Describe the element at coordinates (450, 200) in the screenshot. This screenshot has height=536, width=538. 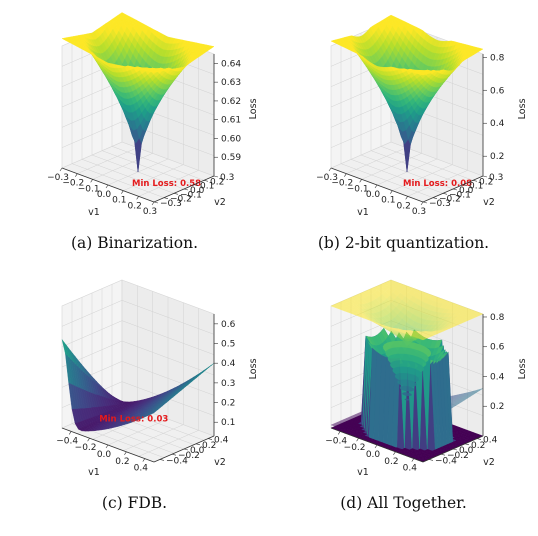
I see `y-tick-label: −0.2` at that location.